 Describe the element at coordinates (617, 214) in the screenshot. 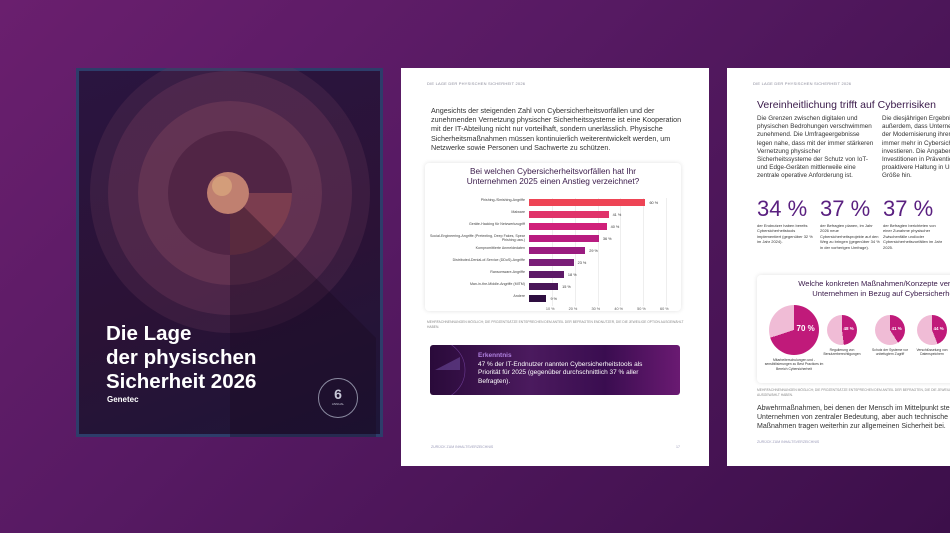

I see `bar-value-label: 41 %` at that location.